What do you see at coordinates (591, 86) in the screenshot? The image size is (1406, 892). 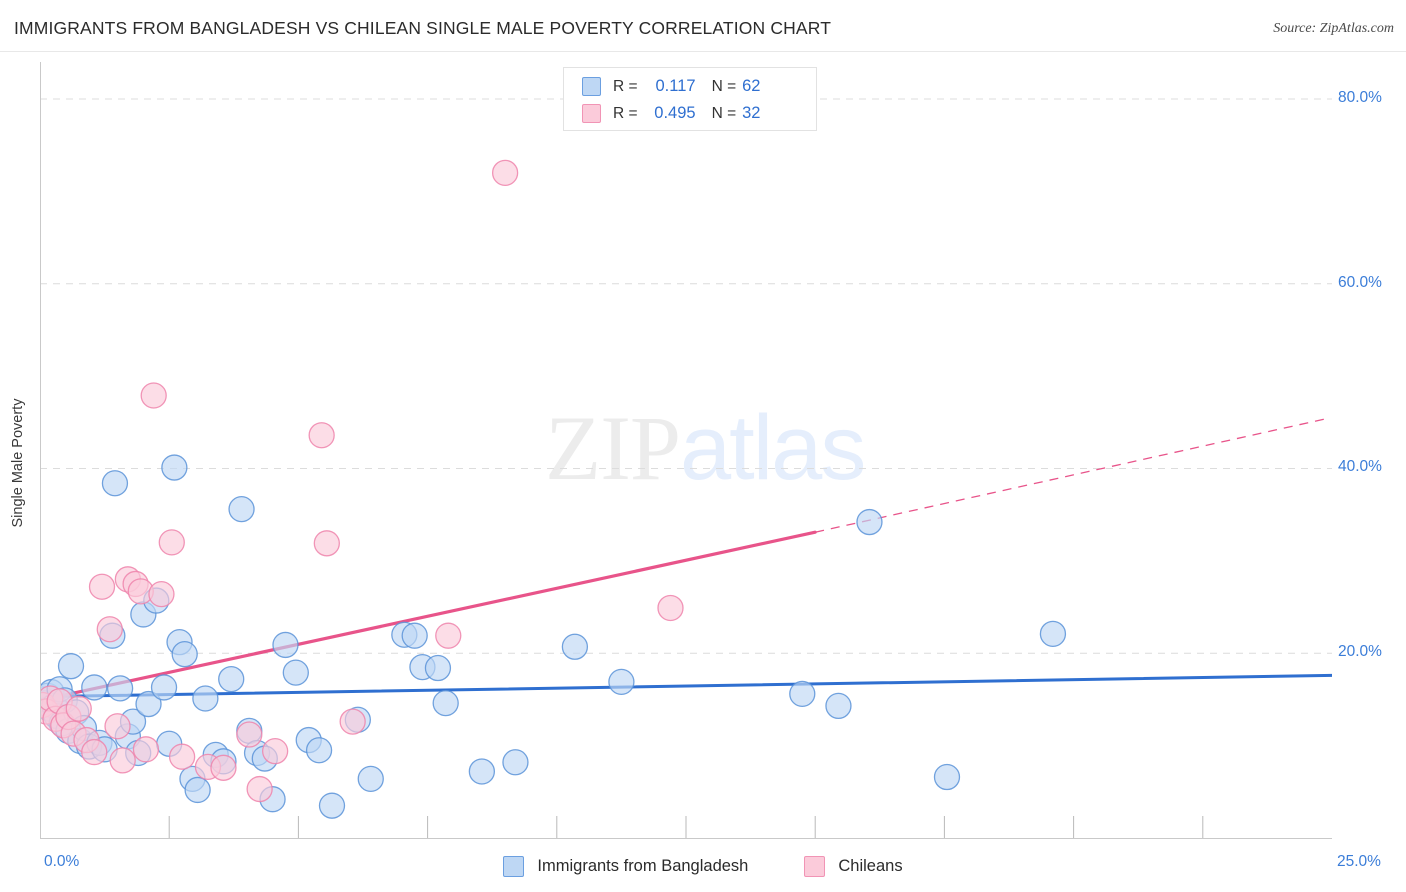 I see `series-swatch-icon-bangladesh` at bounding box center [591, 86].